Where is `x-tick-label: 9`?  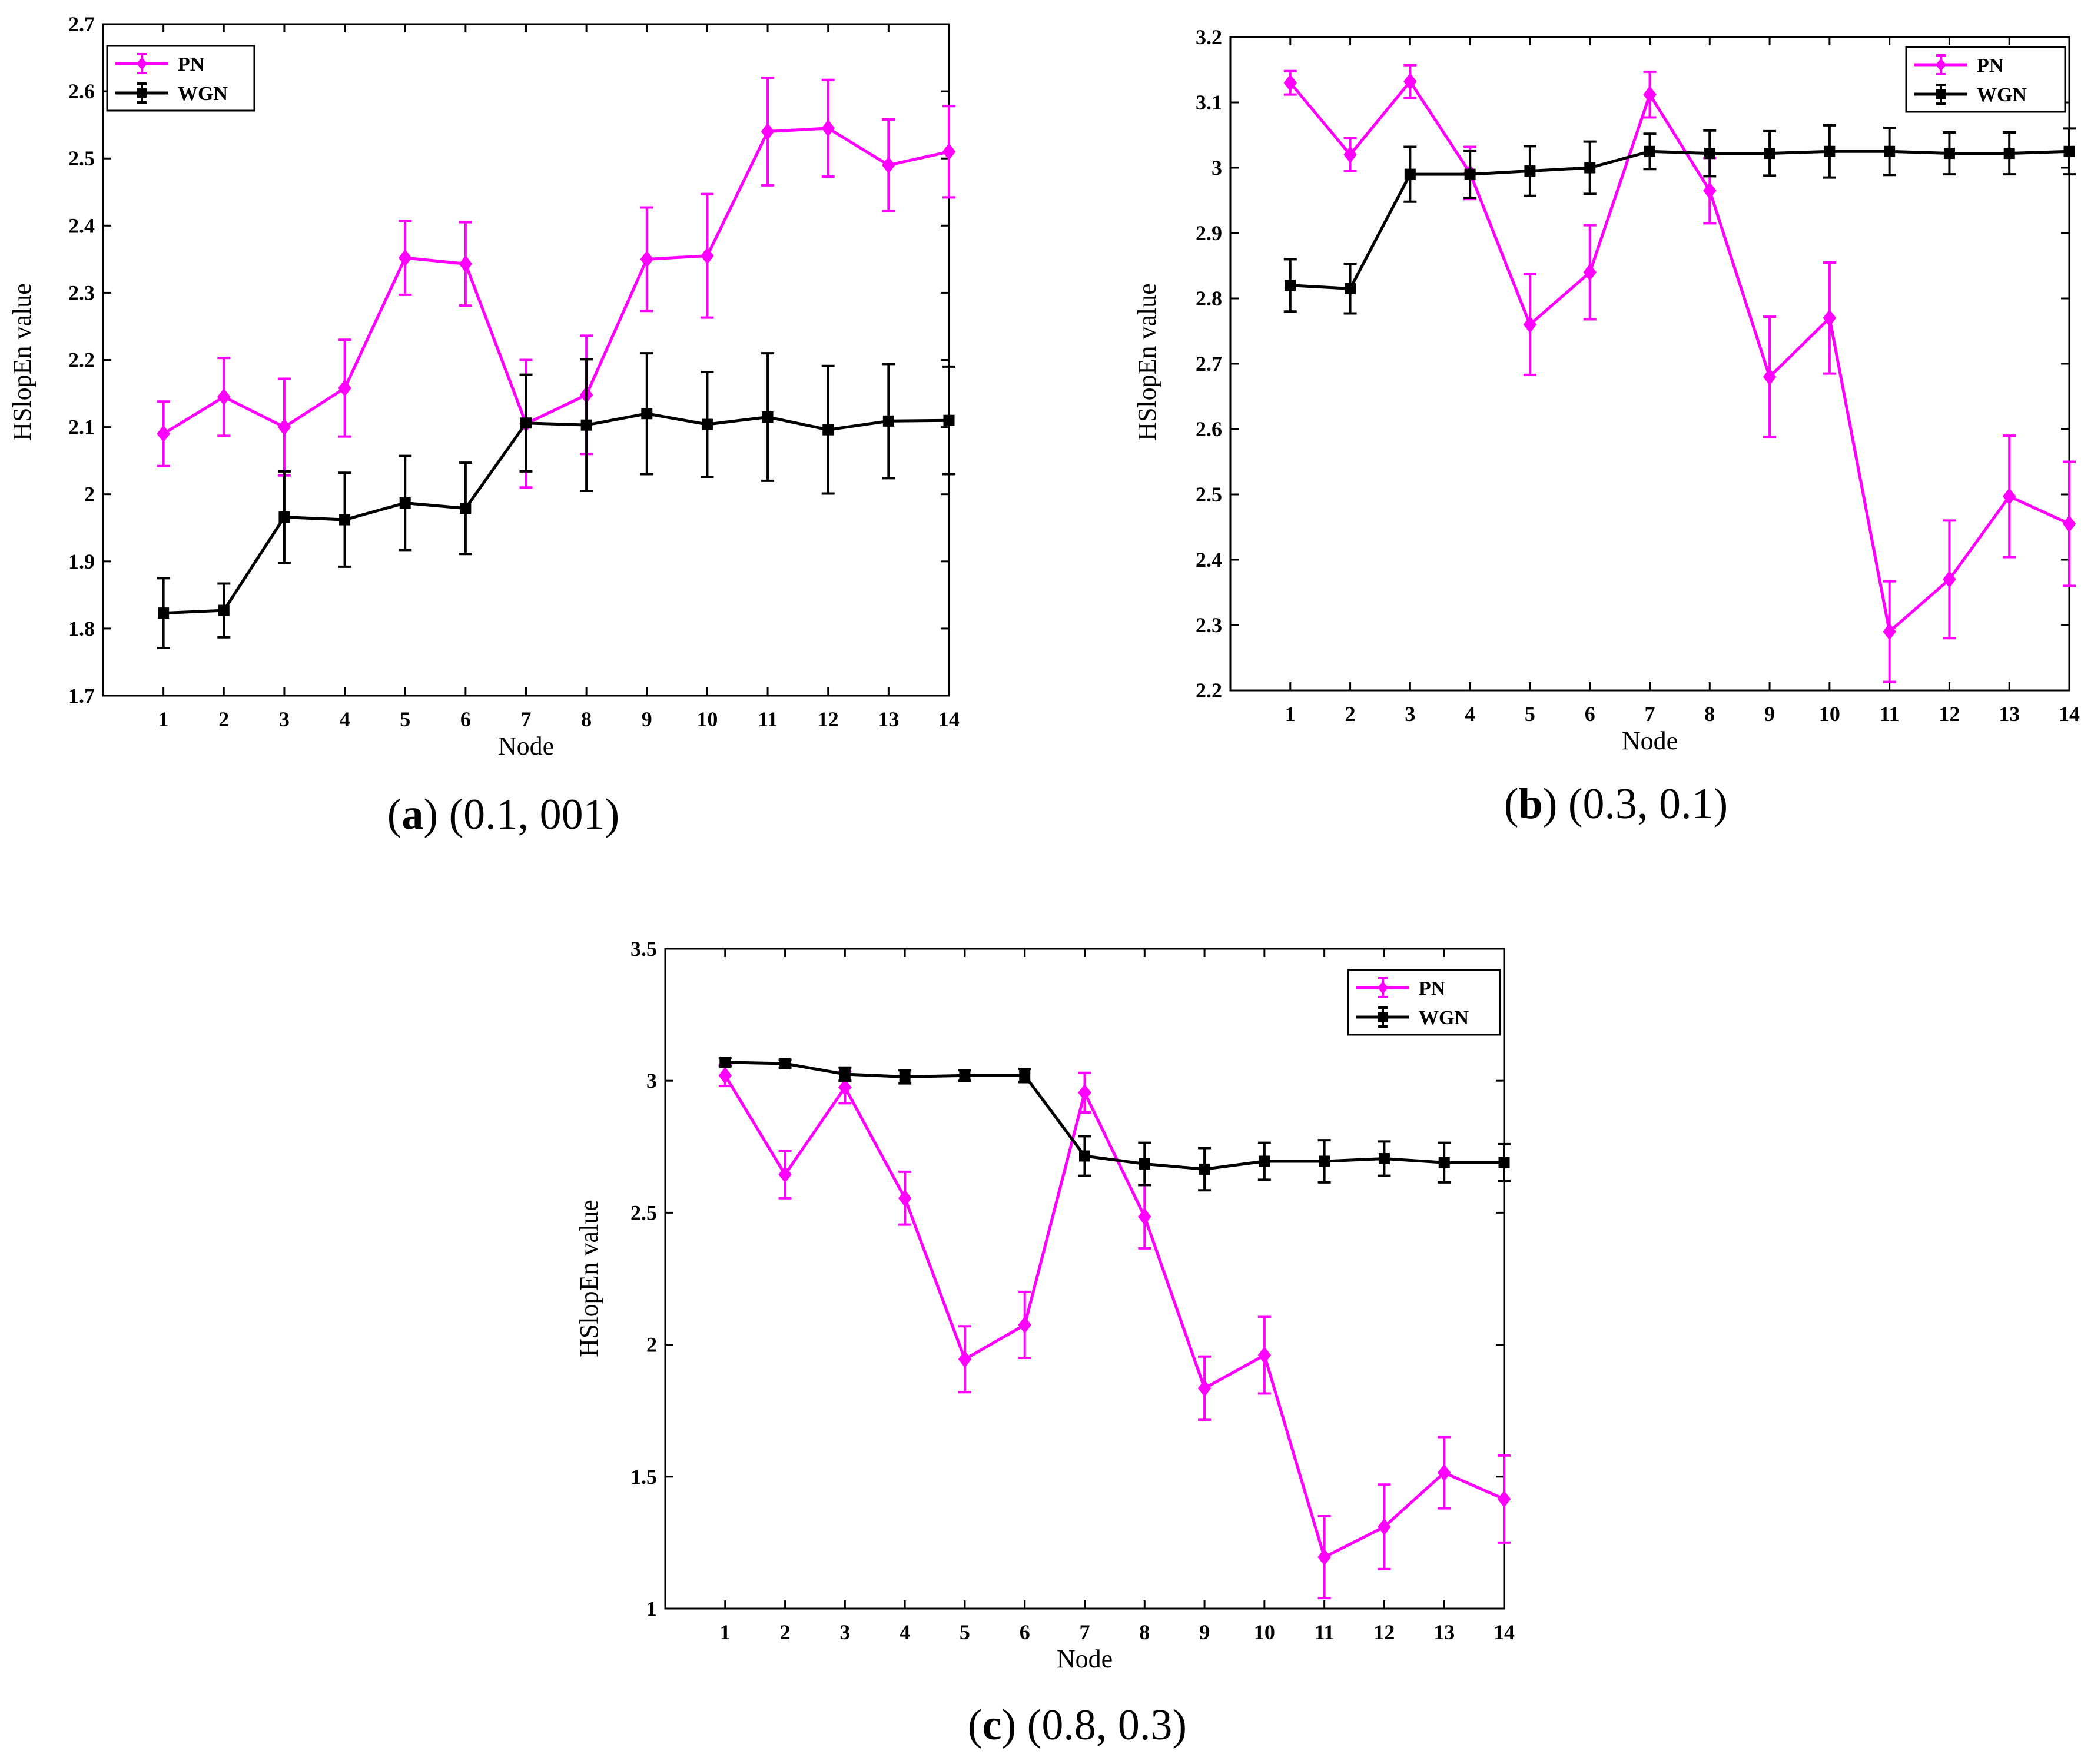 x-tick-label: 9 is located at coordinates (647, 719).